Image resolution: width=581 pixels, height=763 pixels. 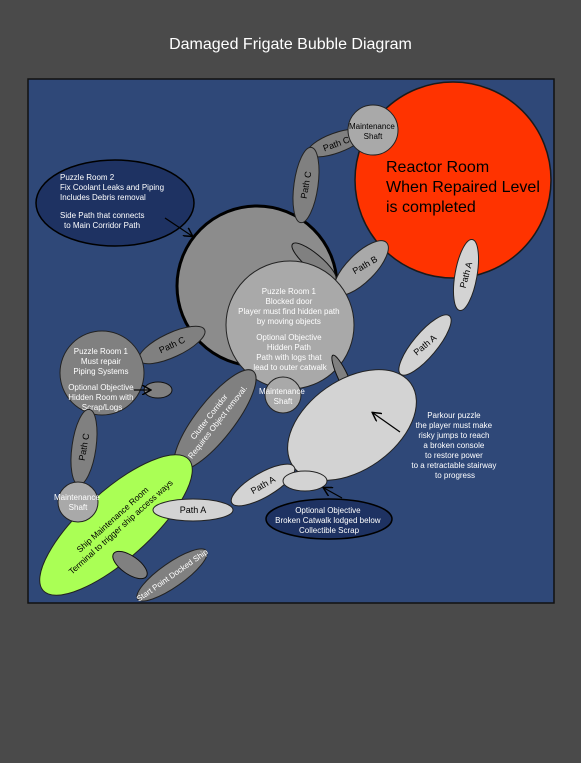 I want to click on puzzle-room-2-info, so click(x=115, y=203).